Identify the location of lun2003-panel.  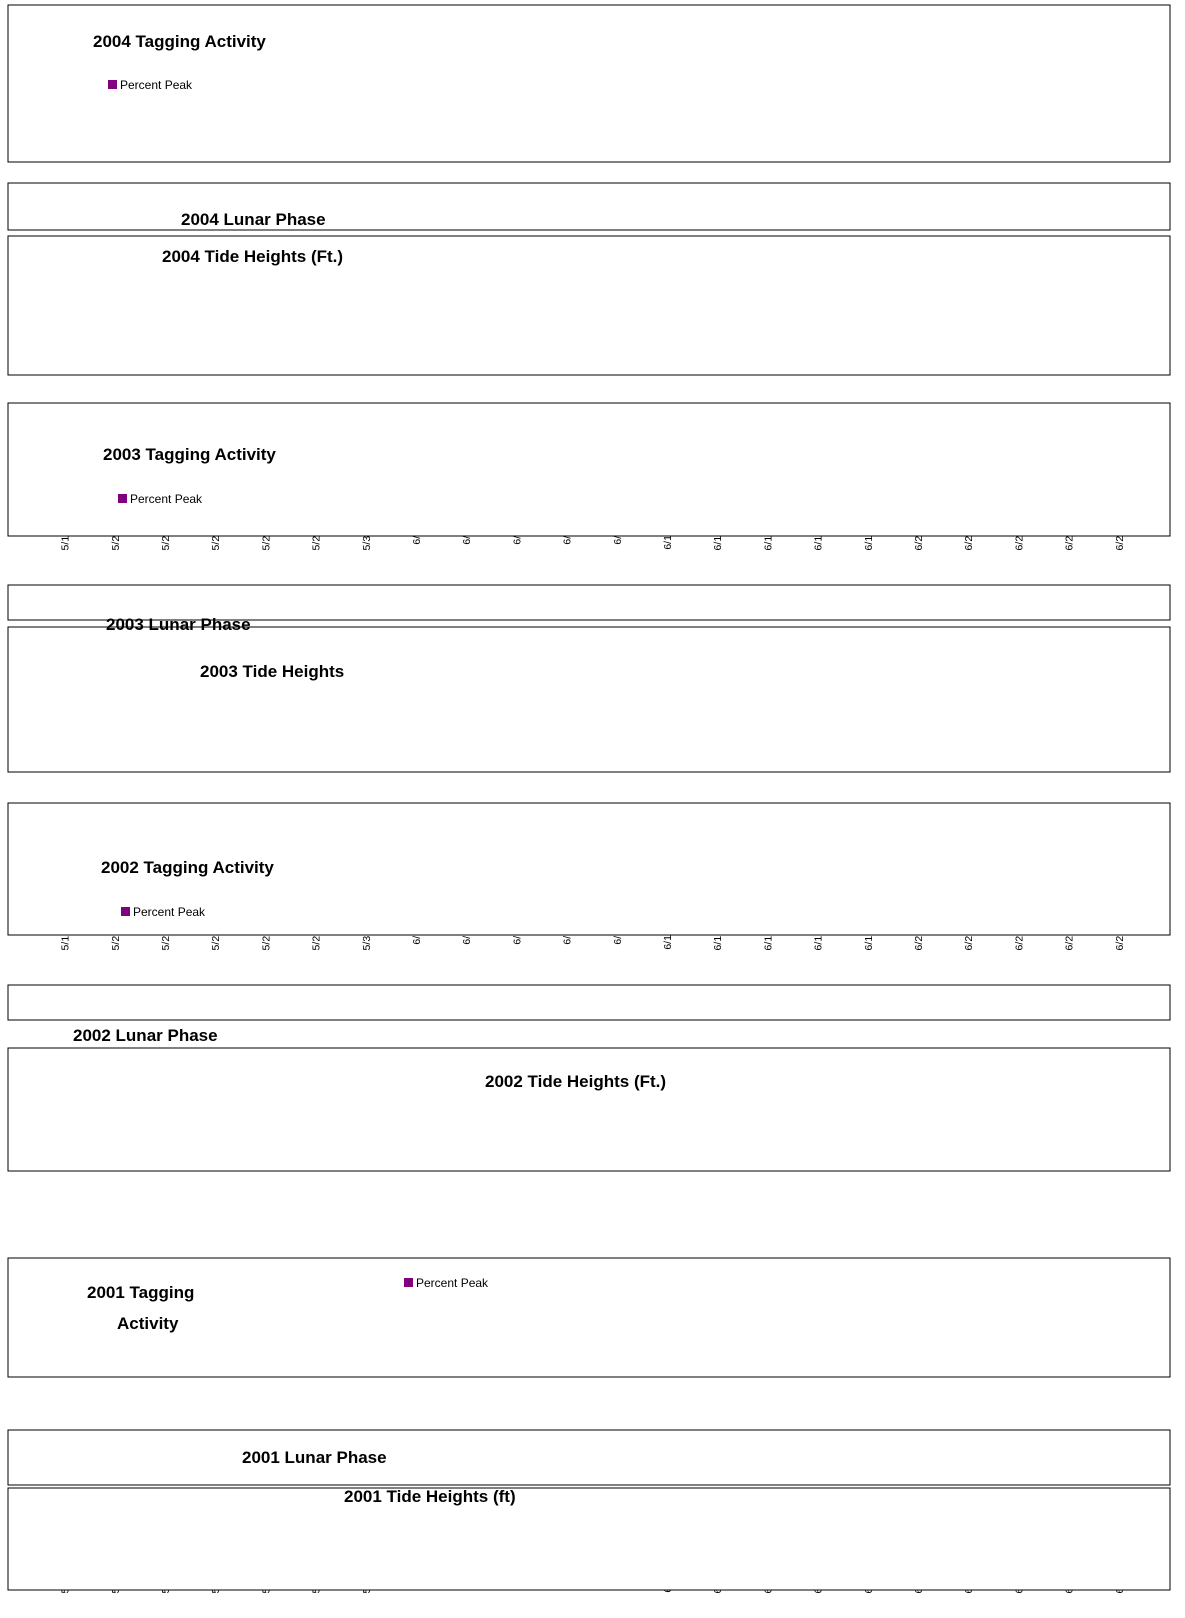
(589, 602).